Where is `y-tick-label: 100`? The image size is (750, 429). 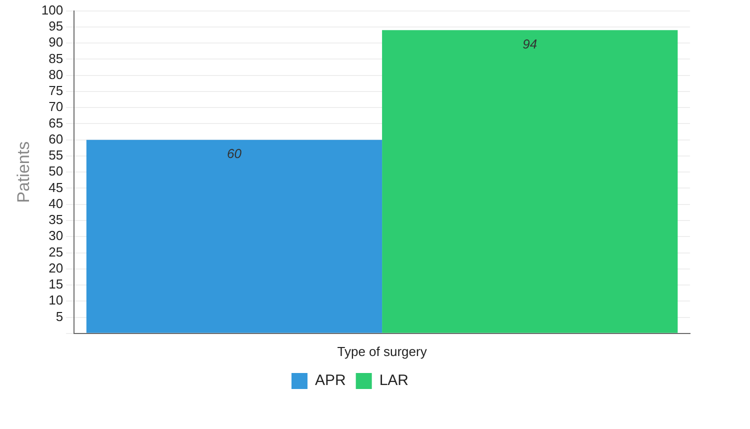
y-tick-label: 100 is located at coordinates (52, 10).